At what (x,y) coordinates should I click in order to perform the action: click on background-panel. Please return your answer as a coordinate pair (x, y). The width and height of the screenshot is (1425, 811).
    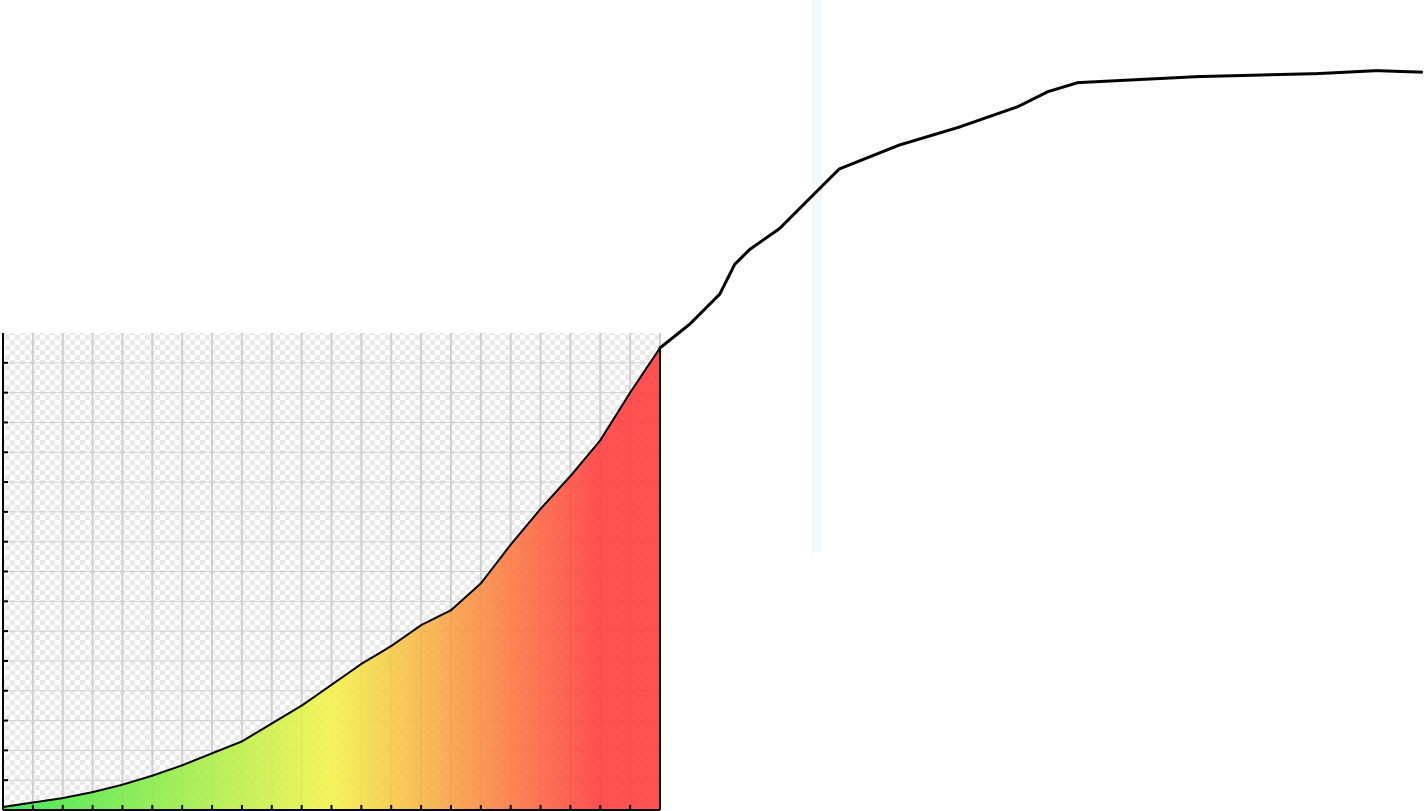
    Looking at the image, I should click on (817, 276).